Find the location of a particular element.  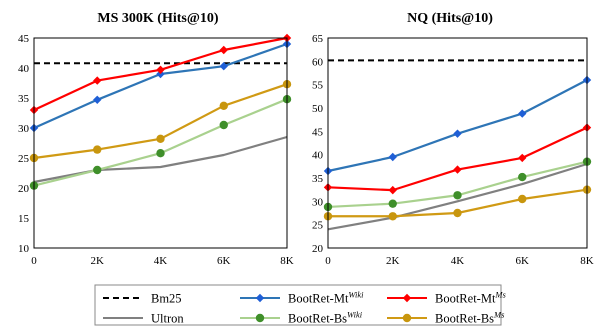

series-line-mtwiki is located at coordinates (457, 126).